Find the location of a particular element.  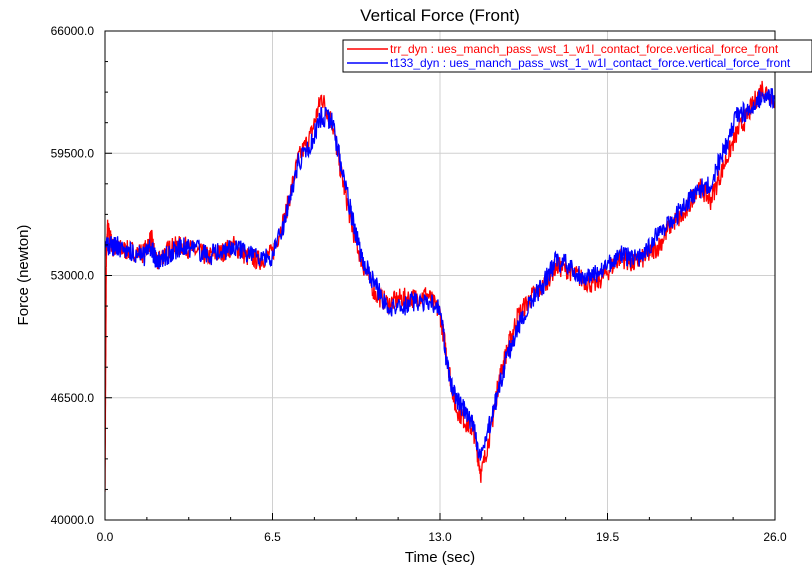

y-axis-ticks: 40000.0 46500.0 53000.0 59500.0 66000.0 is located at coordinates (81, 275).